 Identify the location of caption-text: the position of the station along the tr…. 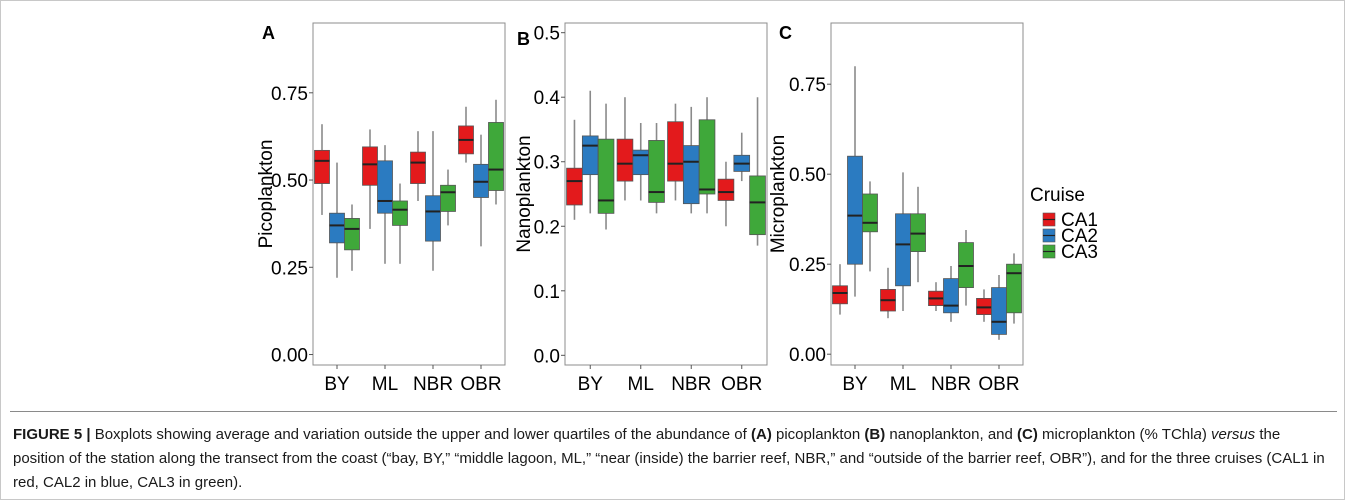
(669, 458).